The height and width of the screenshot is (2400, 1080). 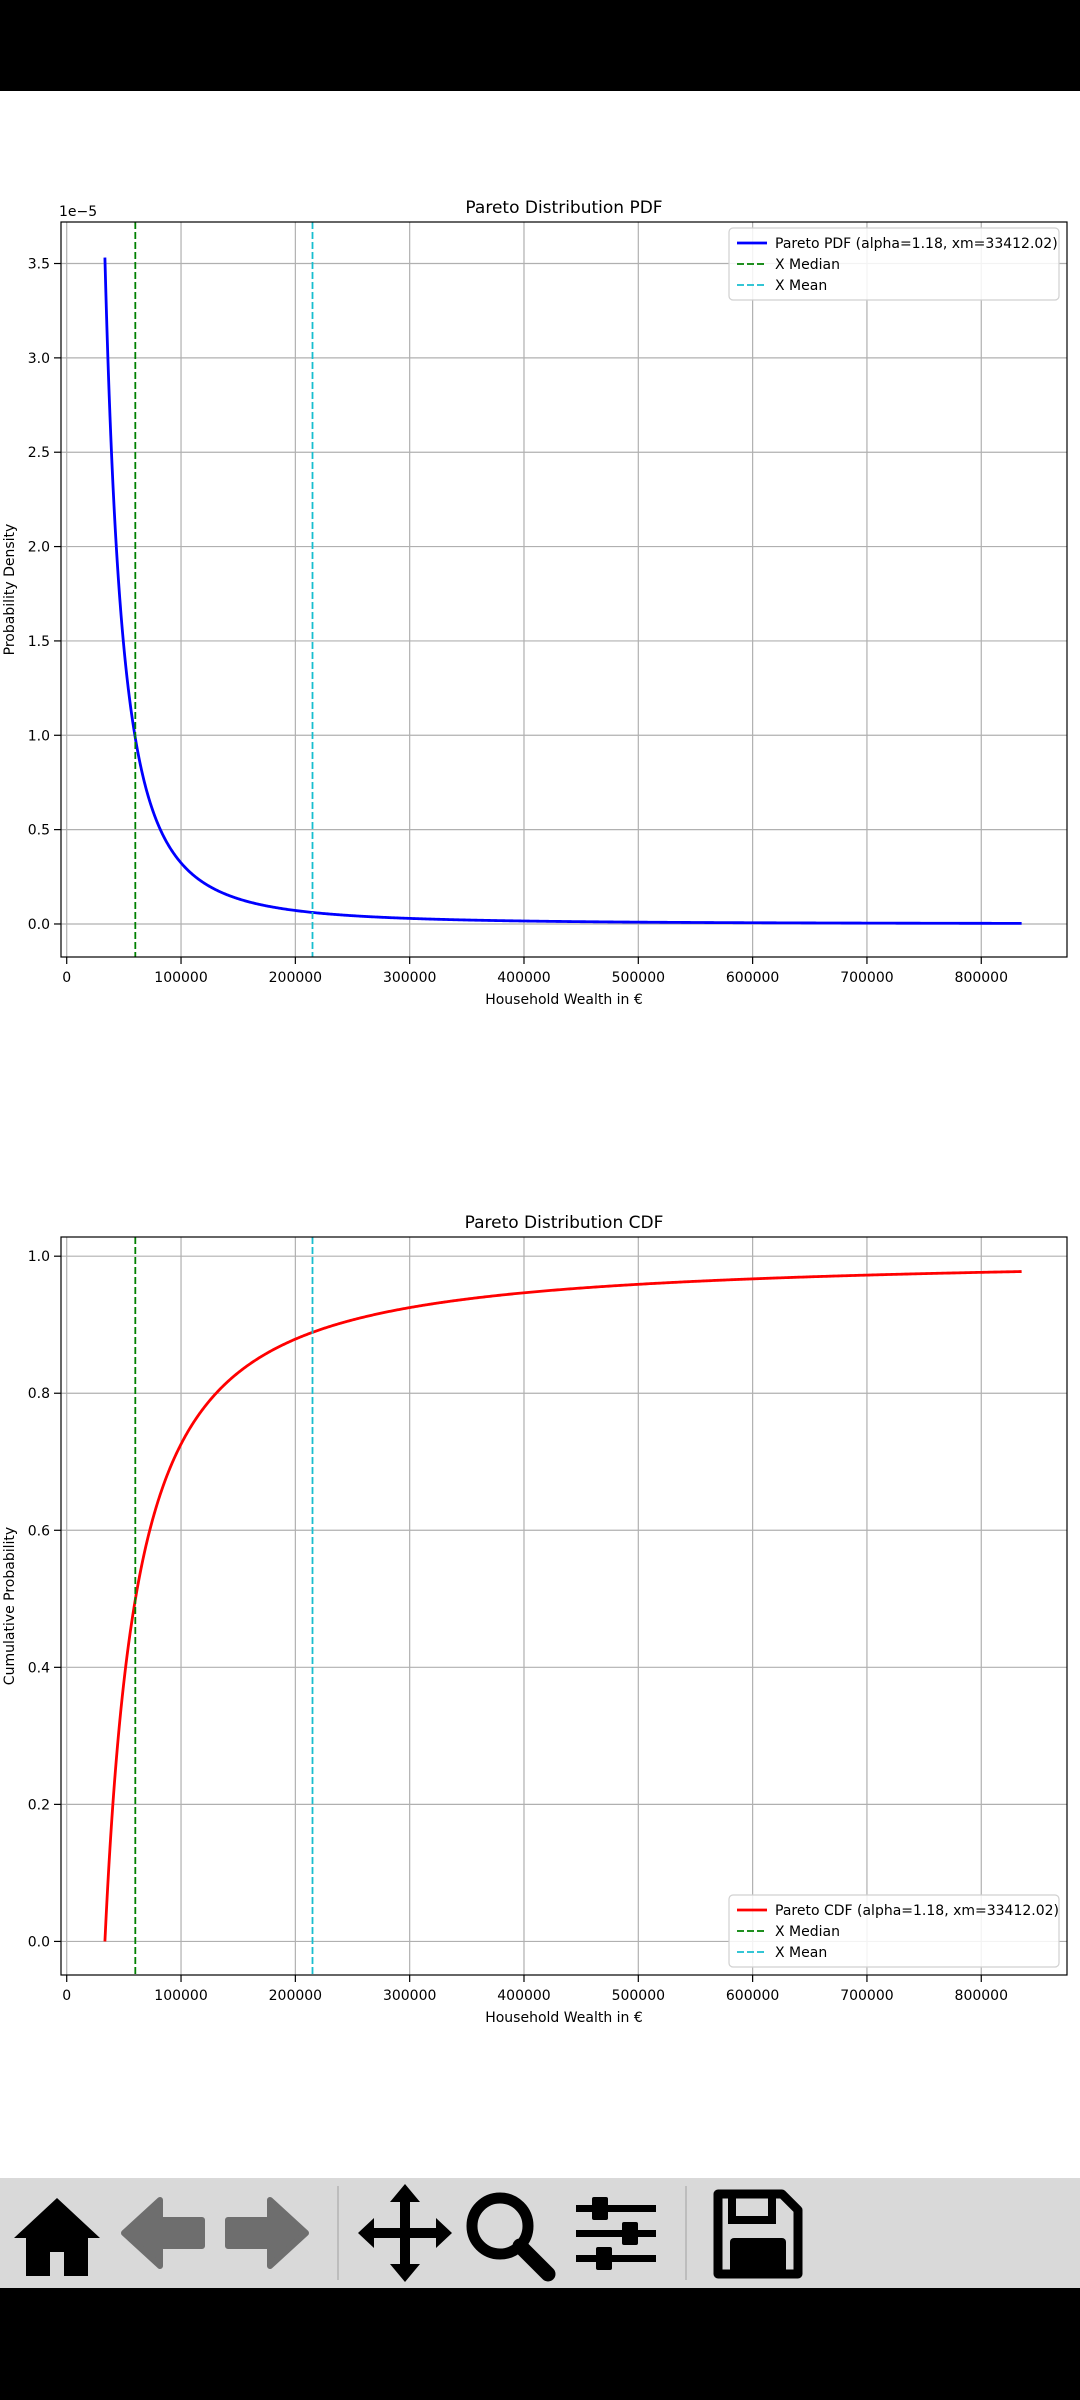 What do you see at coordinates (39, 265) in the screenshot?
I see `y-tick-label: 3.5` at bounding box center [39, 265].